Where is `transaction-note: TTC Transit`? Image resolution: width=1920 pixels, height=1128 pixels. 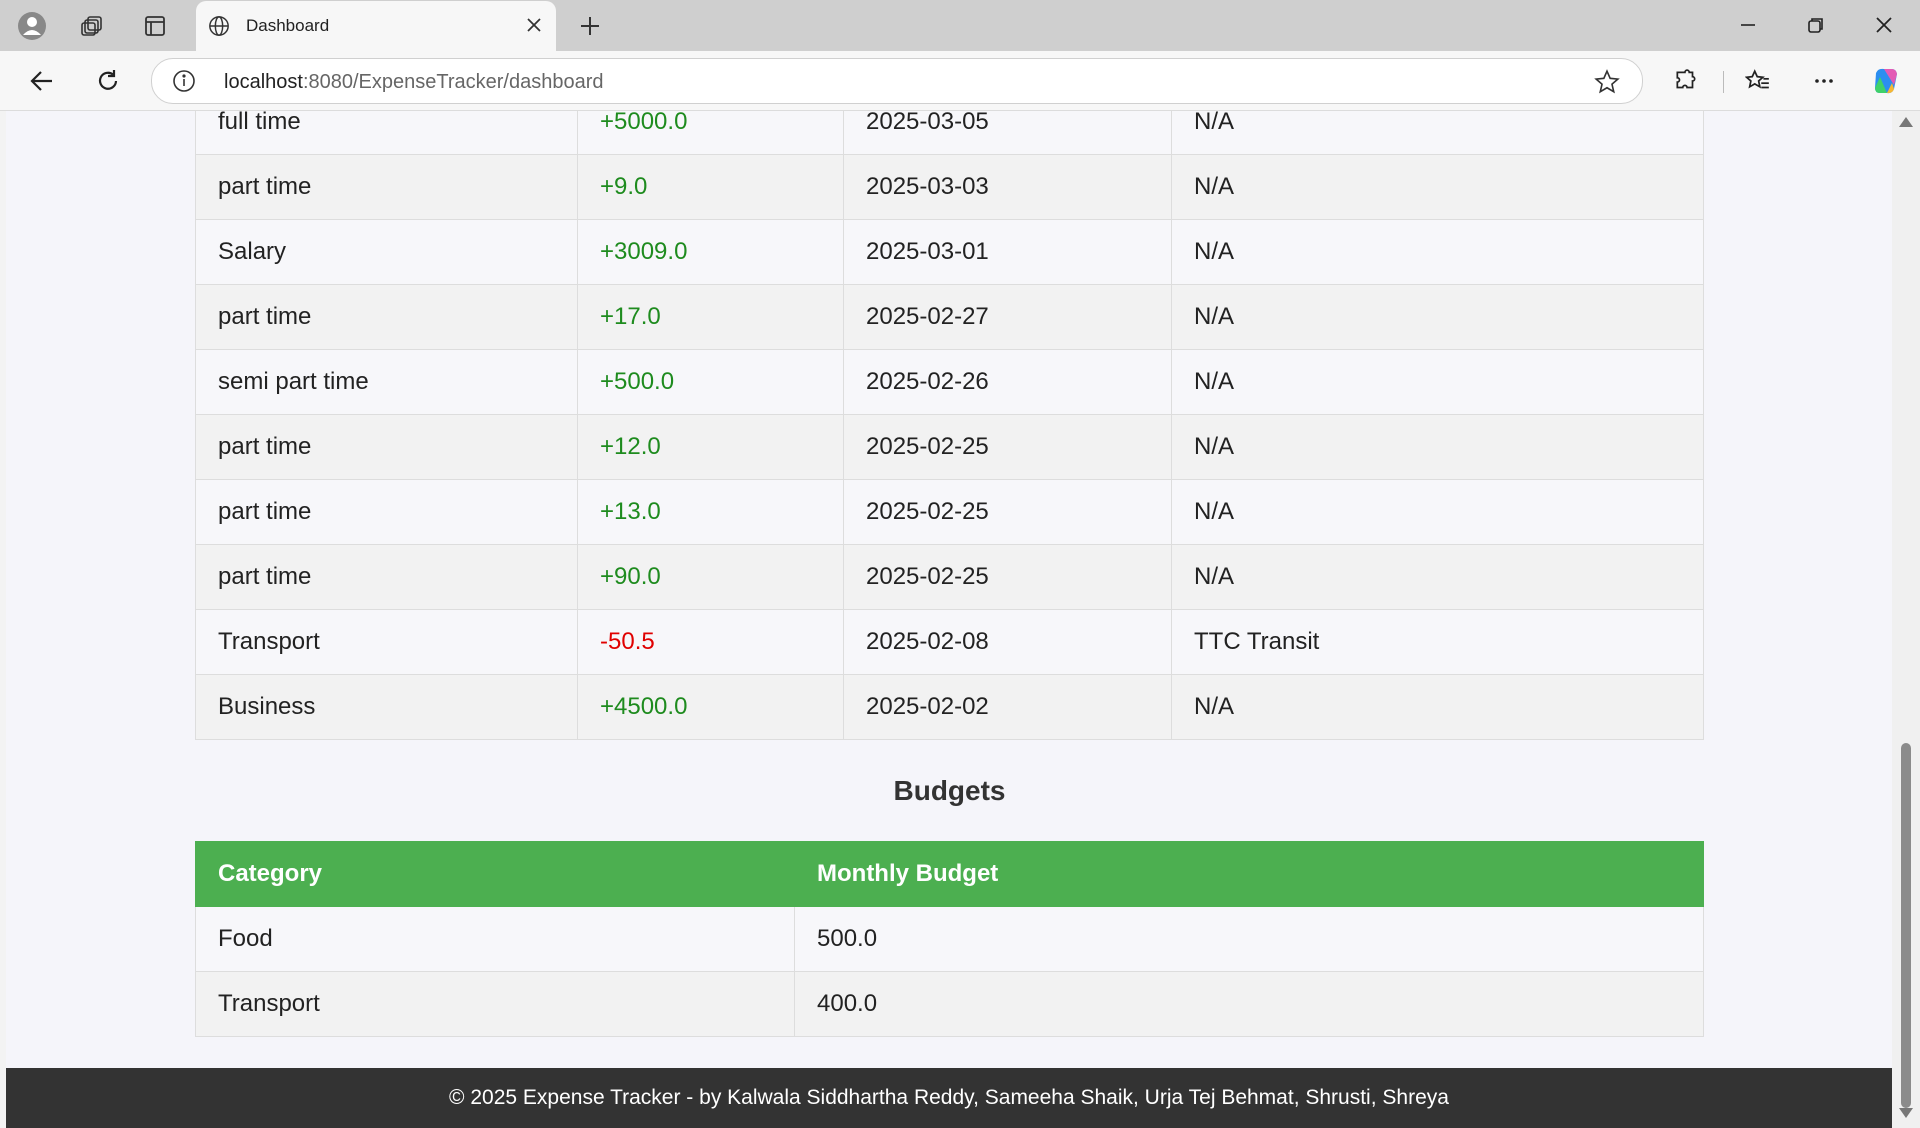 transaction-note: TTC Transit is located at coordinates (1437, 642).